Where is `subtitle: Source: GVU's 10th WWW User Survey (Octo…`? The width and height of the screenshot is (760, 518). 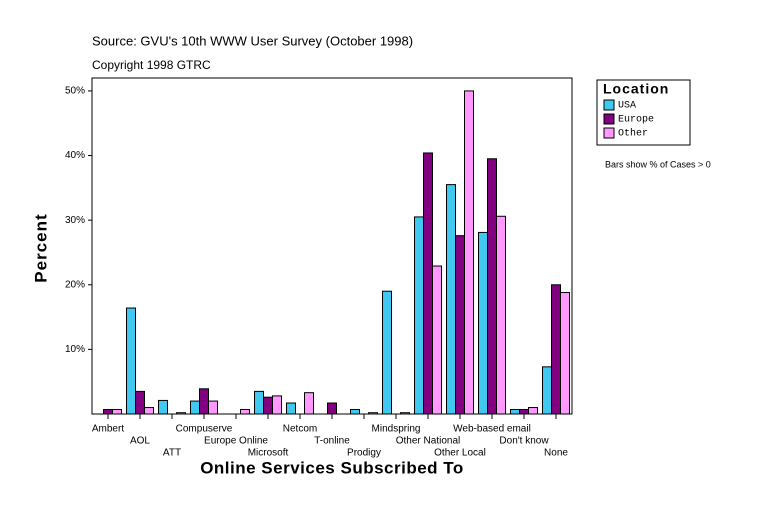
subtitle: Source: GVU's 10th WWW User Survey (Octo… is located at coordinates (252, 40).